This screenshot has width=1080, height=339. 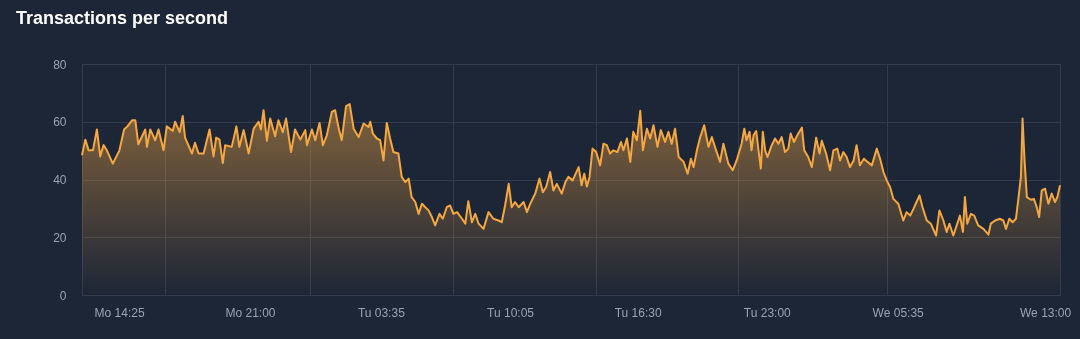 I want to click on y-tick-label: 60, so click(x=60, y=122).